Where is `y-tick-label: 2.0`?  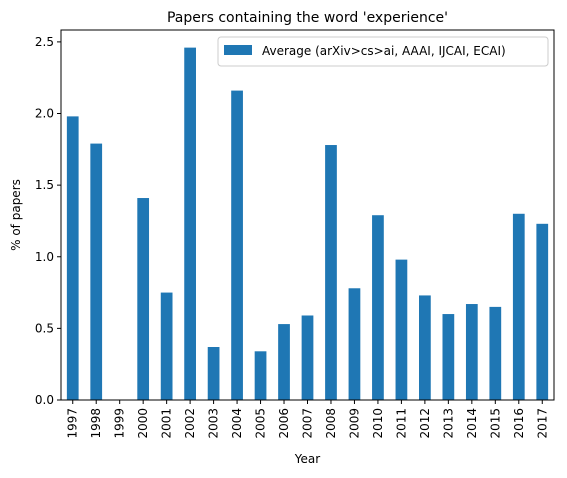
y-tick-label: 2.0 is located at coordinates (44, 114).